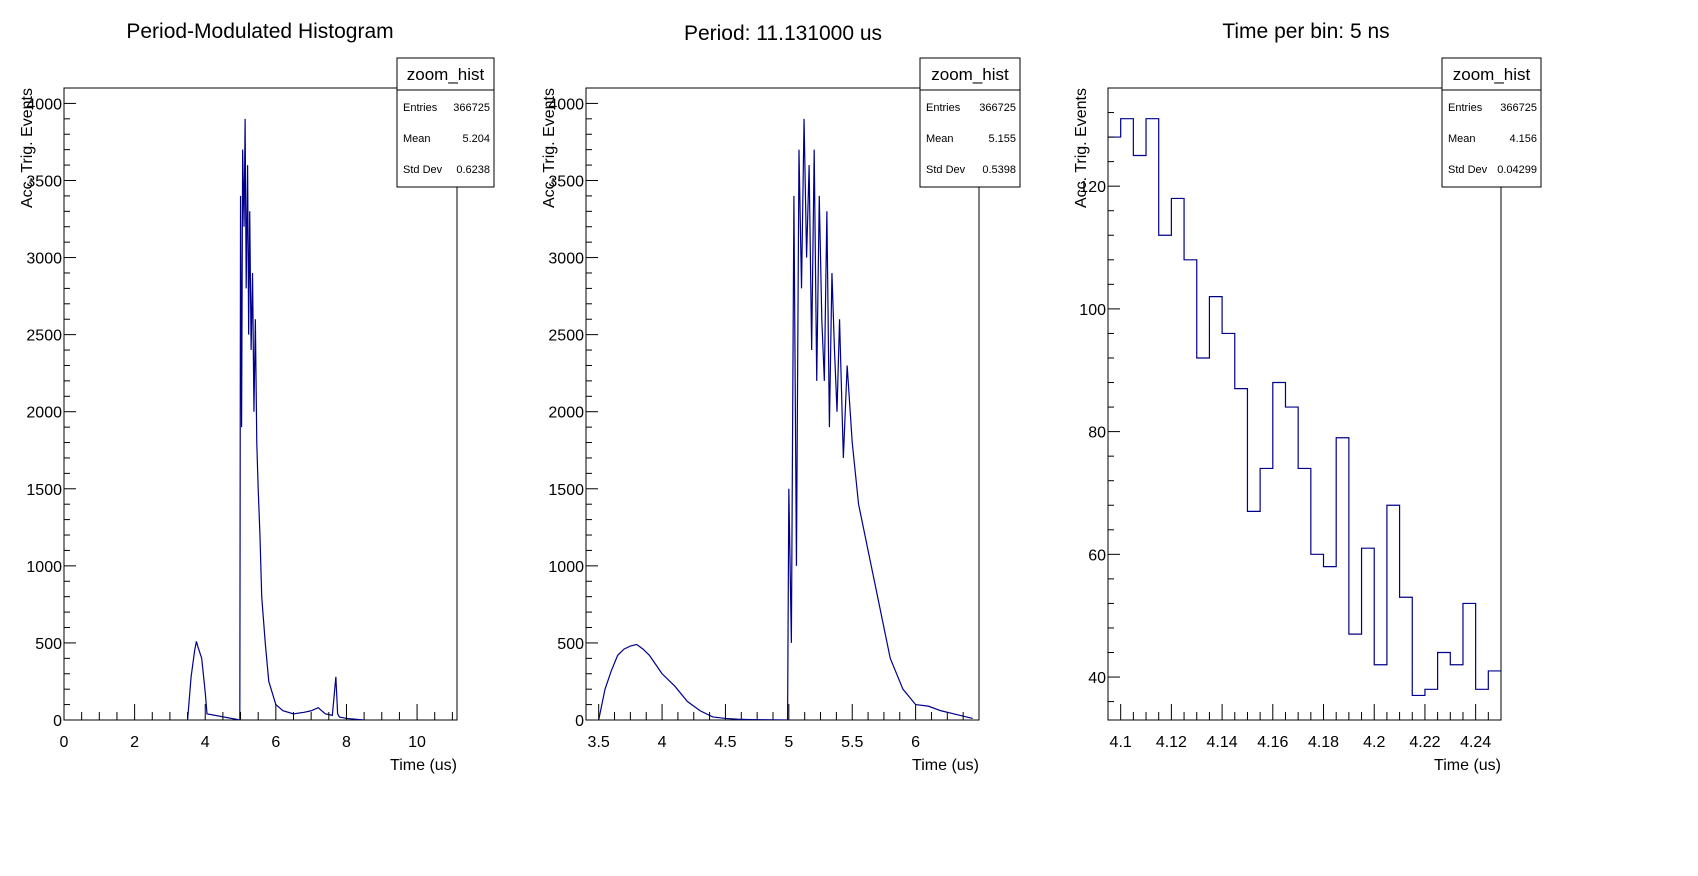 The image size is (1698, 876). I want to click on y-tick-label: 100, so click(1092, 310).